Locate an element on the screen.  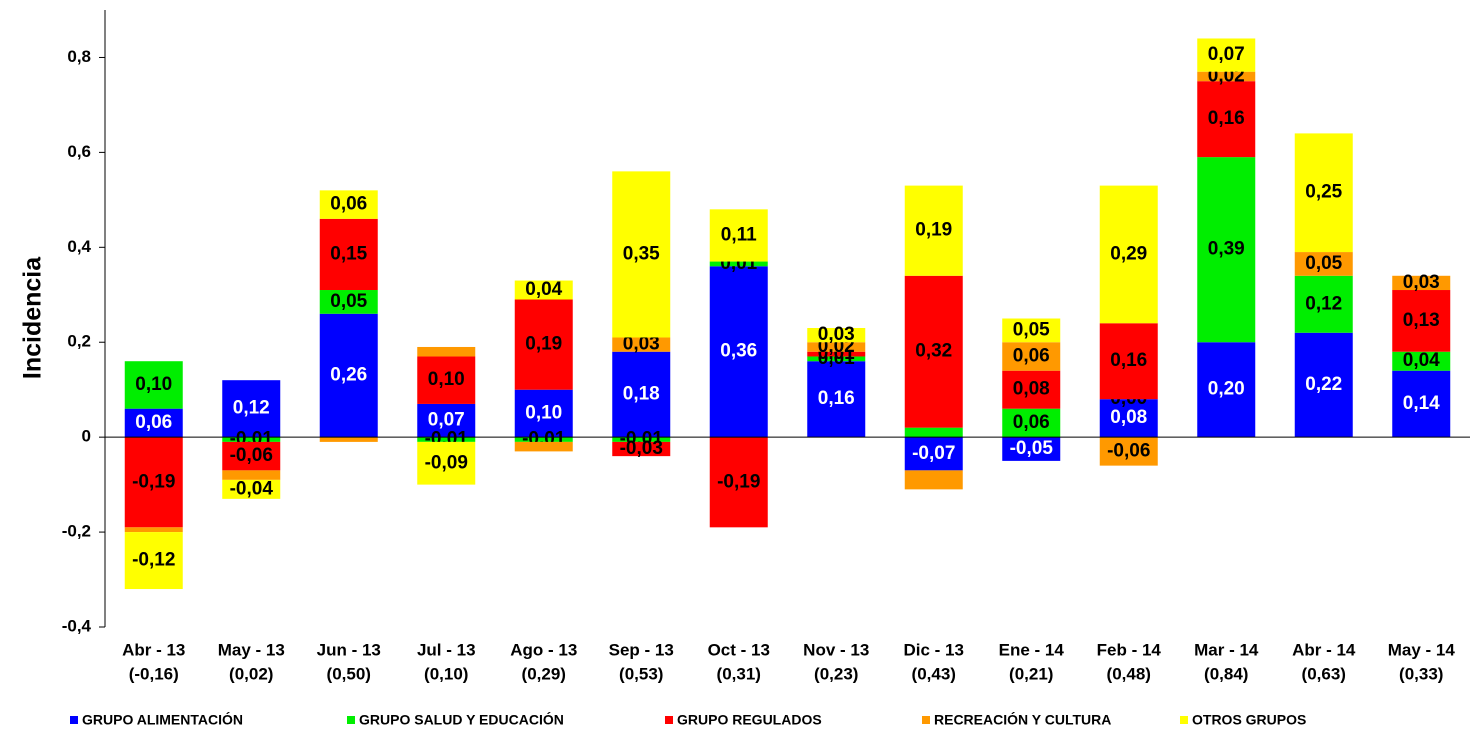
data-label: 0,14 is located at coordinates (1421, 403).